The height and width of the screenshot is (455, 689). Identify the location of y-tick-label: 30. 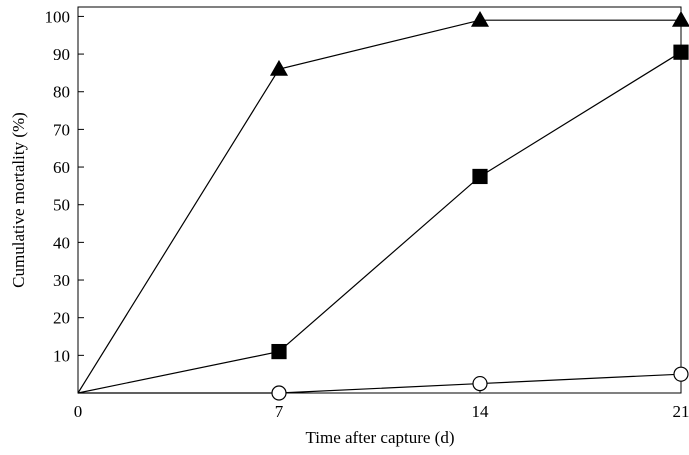
(61, 280).